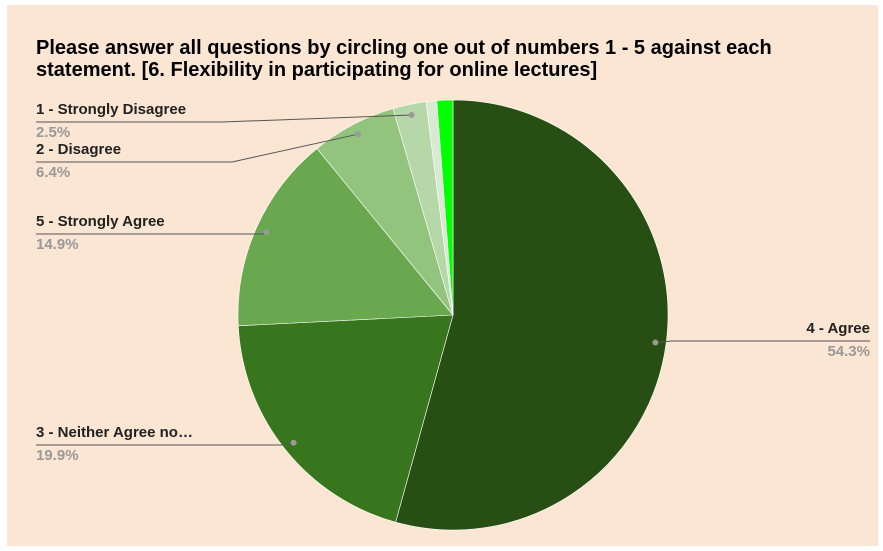 The width and height of the screenshot is (883, 551). Describe the element at coordinates (848, 351) in the screenshot. I see `slice-percent: 54.3%` at that location.